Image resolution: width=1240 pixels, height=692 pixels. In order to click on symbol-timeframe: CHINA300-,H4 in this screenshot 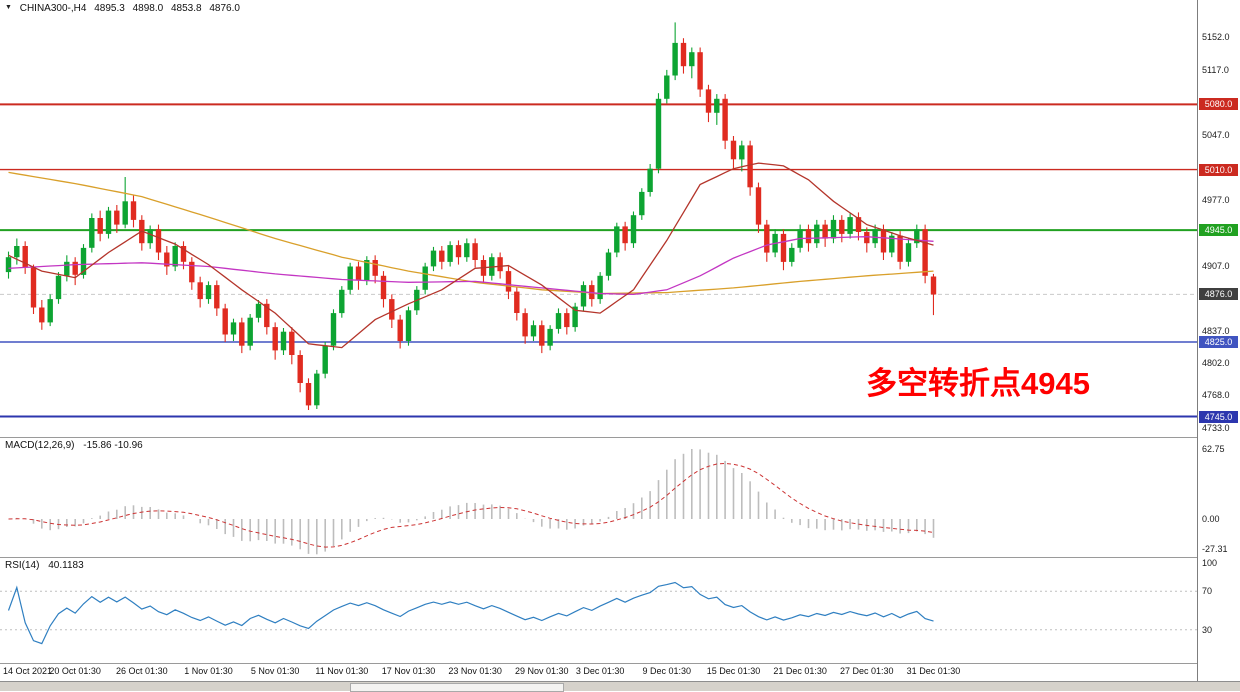, I will do `click(53, 8)`.